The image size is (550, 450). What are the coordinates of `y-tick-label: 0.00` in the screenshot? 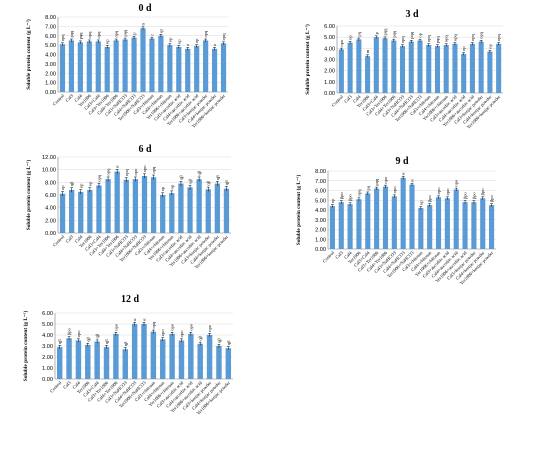 It's located at (329, 94).